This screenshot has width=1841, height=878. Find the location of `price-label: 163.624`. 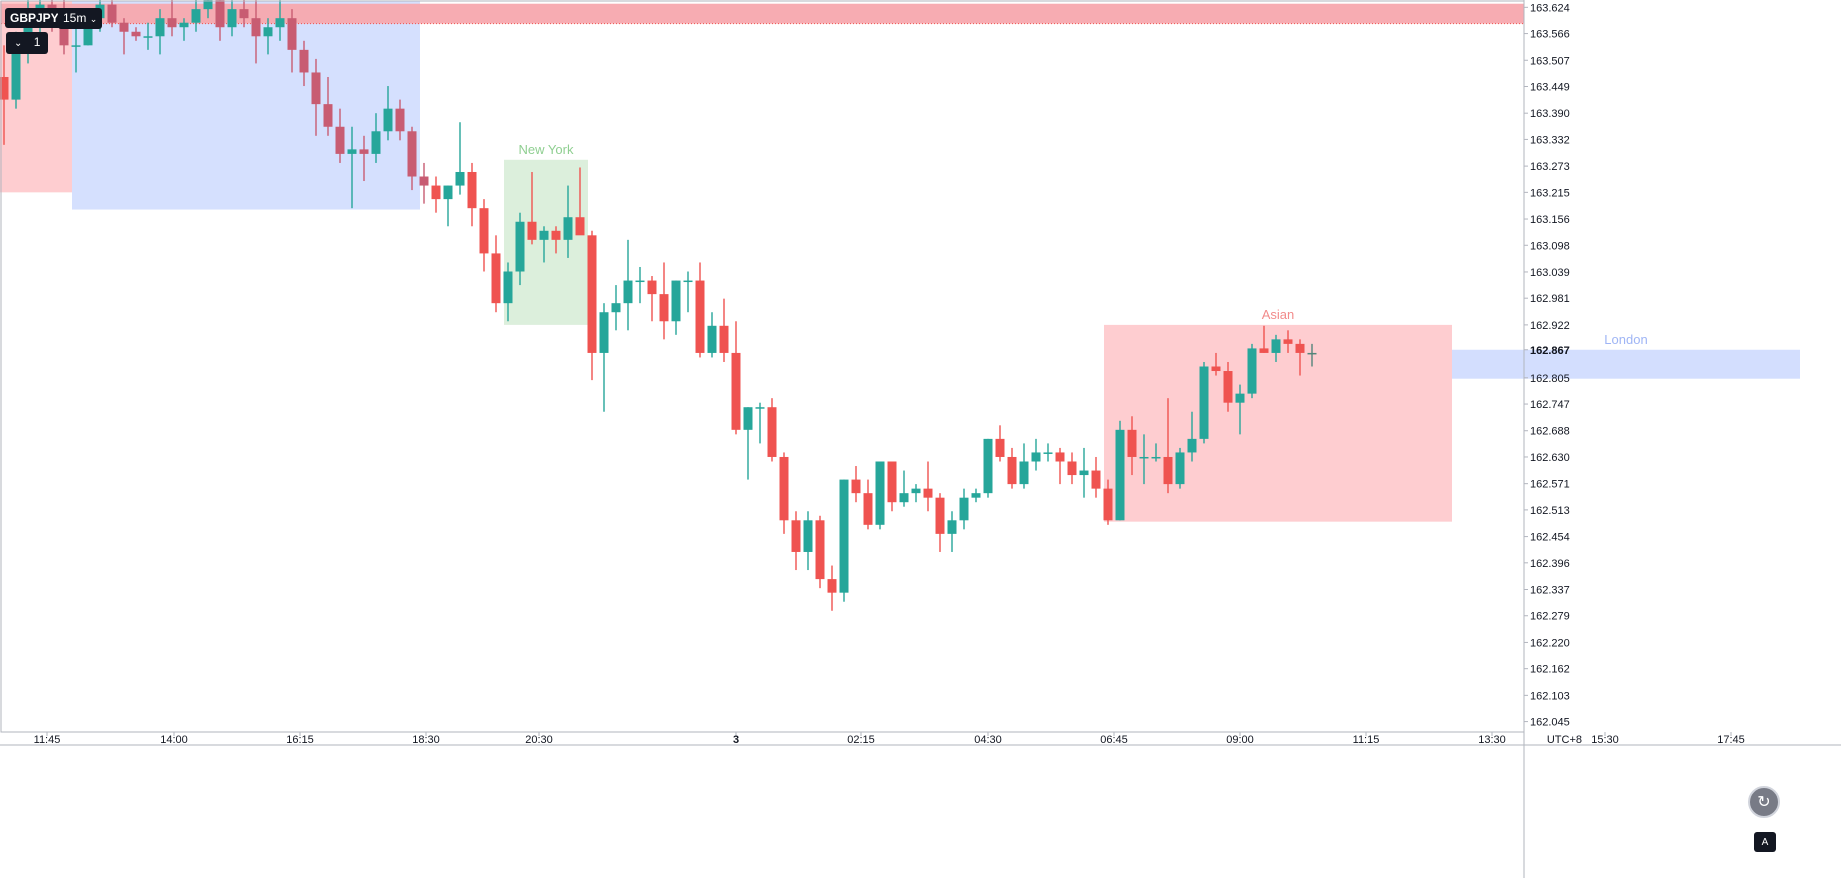

price-label: 163.624 is located at coordinates (1550, 8).